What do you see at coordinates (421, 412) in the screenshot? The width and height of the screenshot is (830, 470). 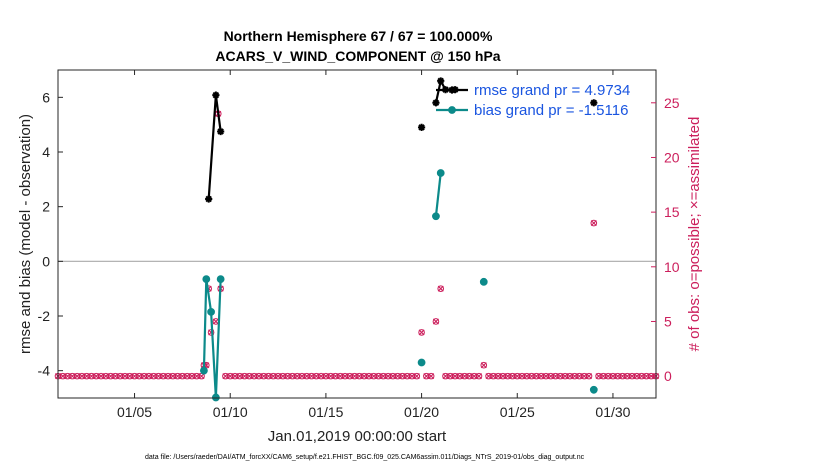 I see `x-tick-label: 01/20` at bounding box center [421, 412].